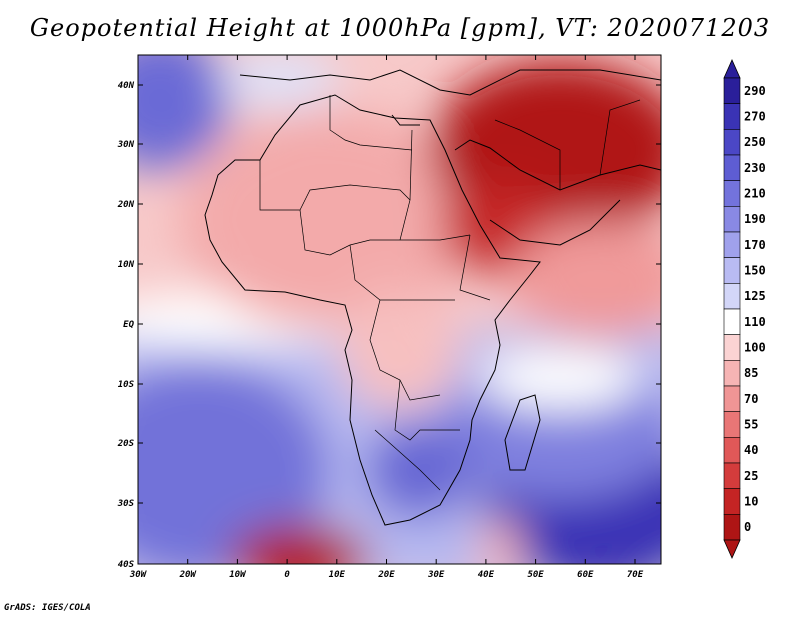  Describe the element at coordinates (732, 69) in the screenshot. I see `colorbar-max-arrow` at that location.